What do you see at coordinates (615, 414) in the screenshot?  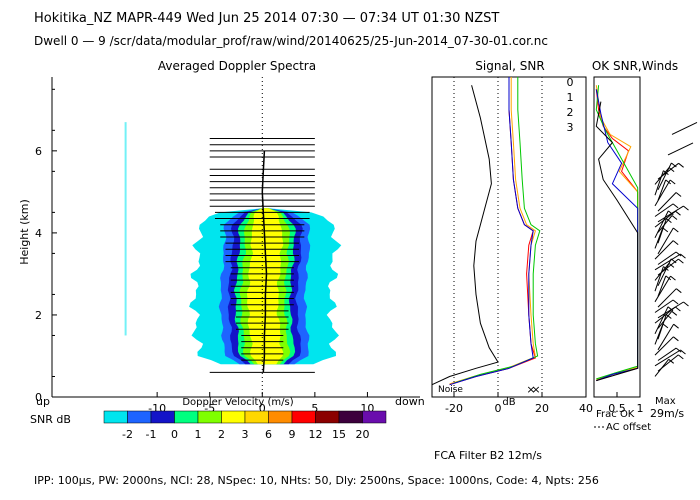 I see `frac-ok-xlabel: Frac OK` at bounding box center [615, 414].